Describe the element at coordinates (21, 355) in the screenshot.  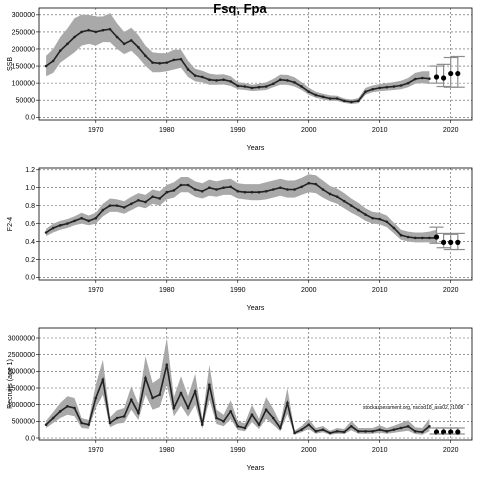
I see `y-tick-label: 2500000` at that location.